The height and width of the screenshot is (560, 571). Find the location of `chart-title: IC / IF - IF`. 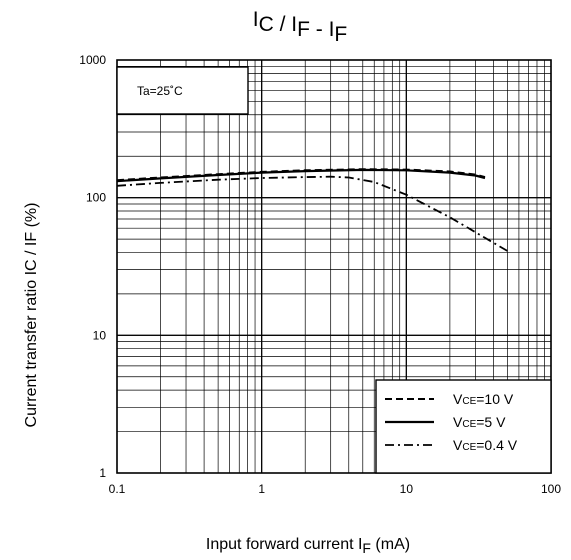

chart-title: IC / IF - IF is located at coordinates (300, 27).